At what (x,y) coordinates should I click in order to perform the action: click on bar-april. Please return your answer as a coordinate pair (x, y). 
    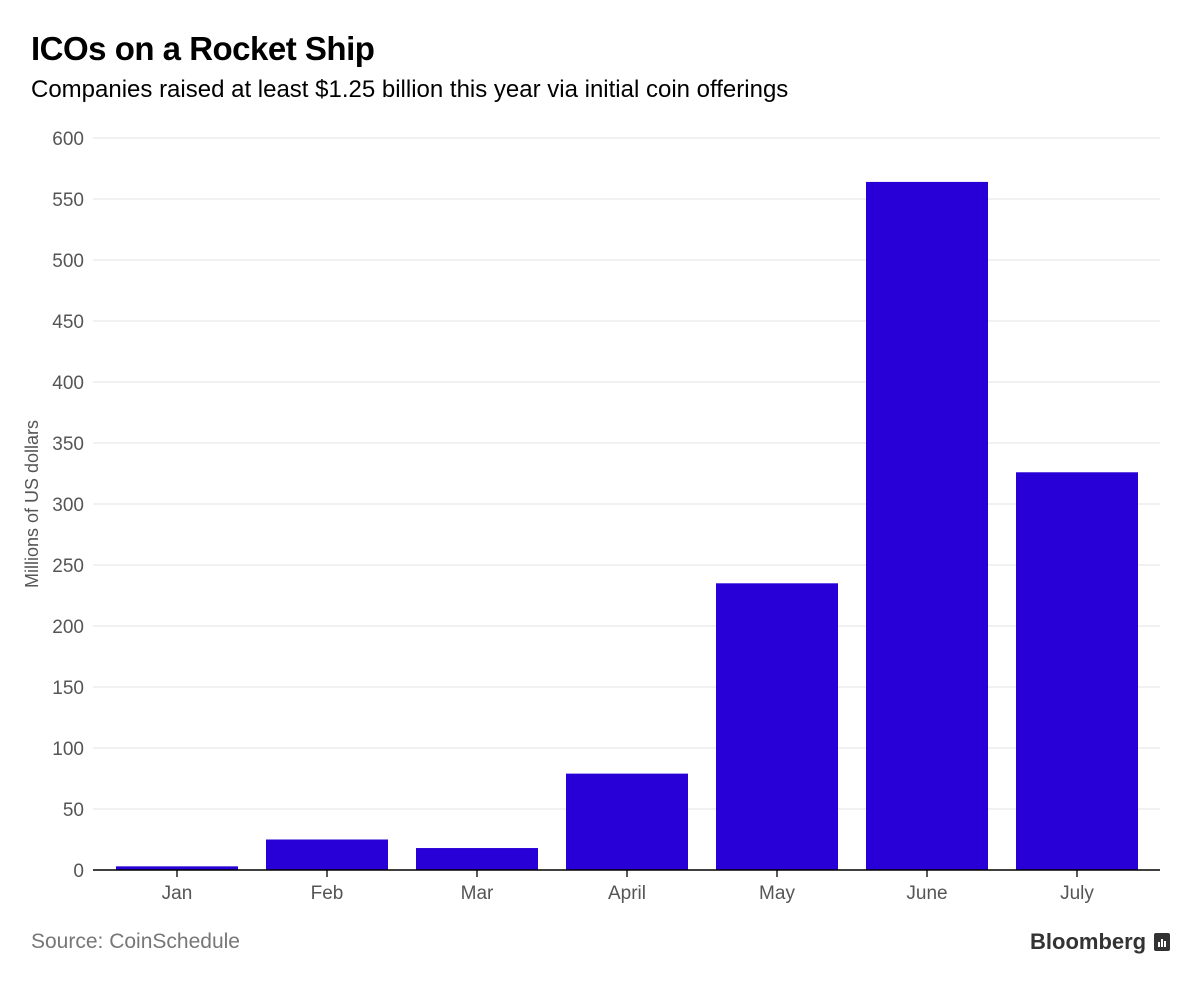
    Looking at the image, I should click on (627, 821).